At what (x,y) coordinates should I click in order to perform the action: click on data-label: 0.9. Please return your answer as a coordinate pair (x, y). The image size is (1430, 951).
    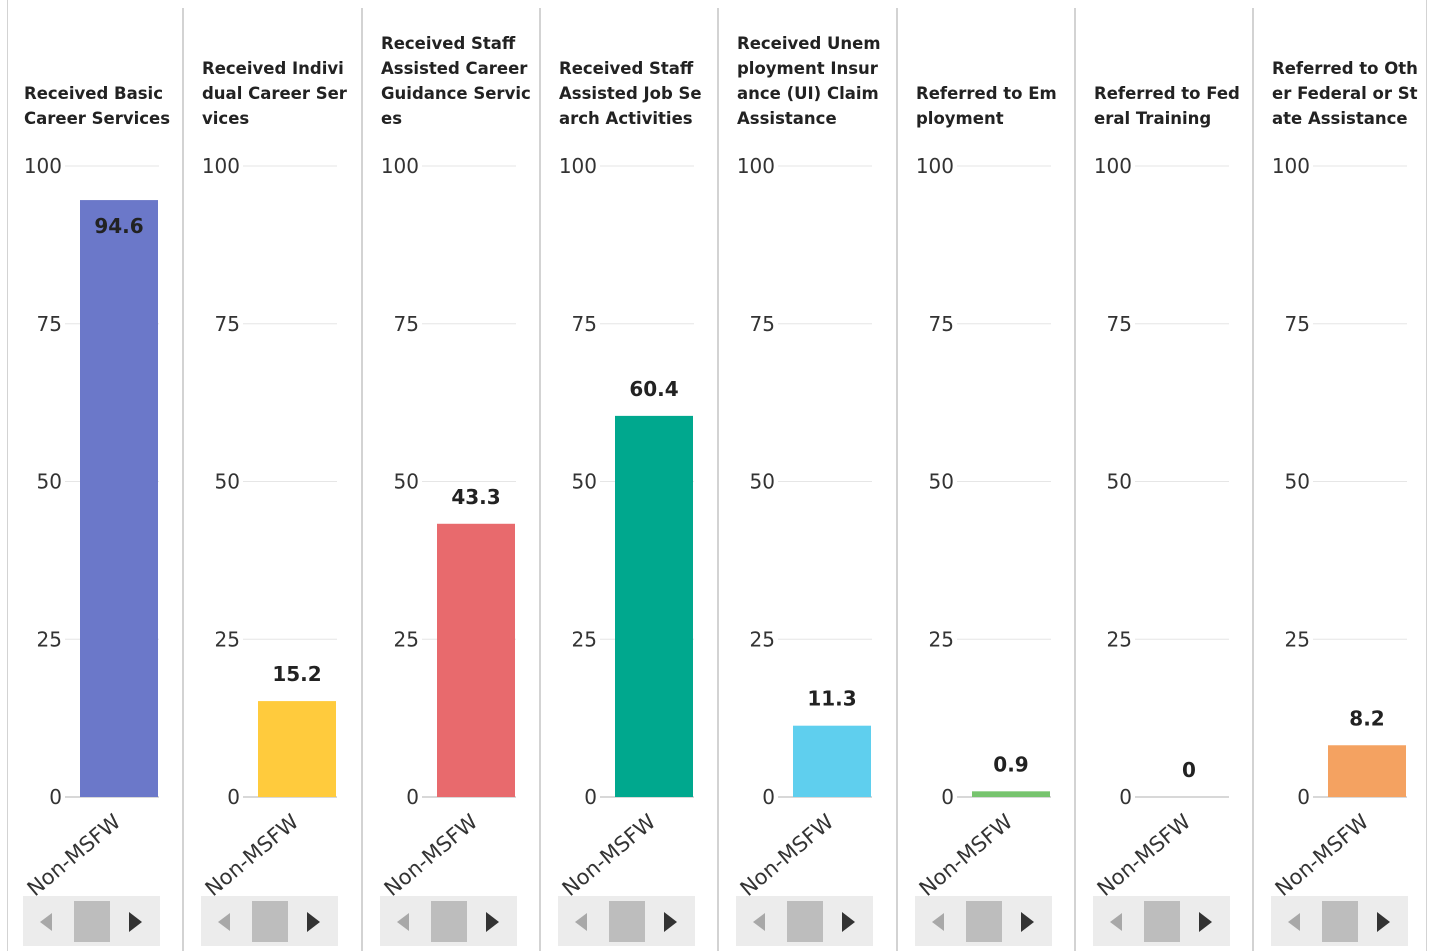
    Looking at the image, I should click on (1010, 764).